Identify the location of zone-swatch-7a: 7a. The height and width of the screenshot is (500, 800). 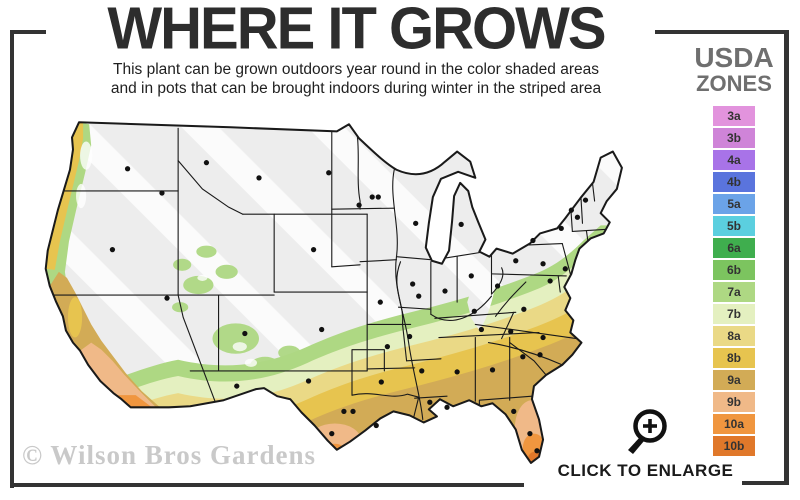
(734, 292).